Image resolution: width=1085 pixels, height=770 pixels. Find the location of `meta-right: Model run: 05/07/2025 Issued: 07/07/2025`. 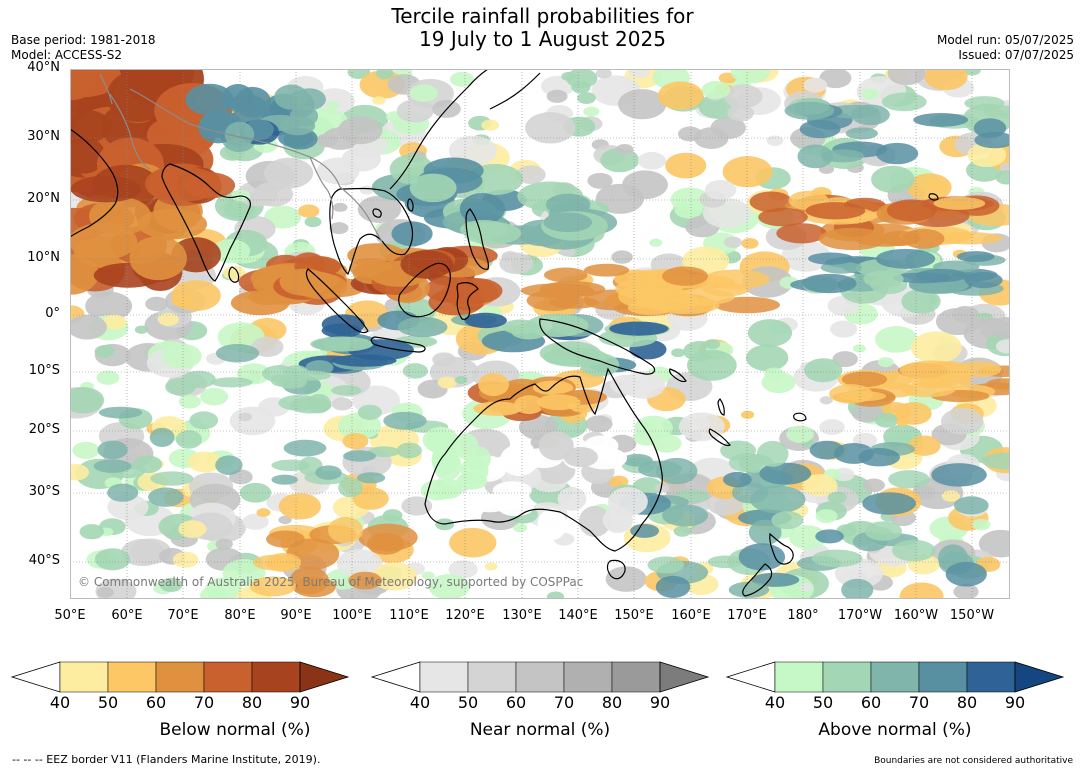

meta-right: Model run: 05/07/2025 Issued: 07/07/2025 is located at coordinates (1005, 48).